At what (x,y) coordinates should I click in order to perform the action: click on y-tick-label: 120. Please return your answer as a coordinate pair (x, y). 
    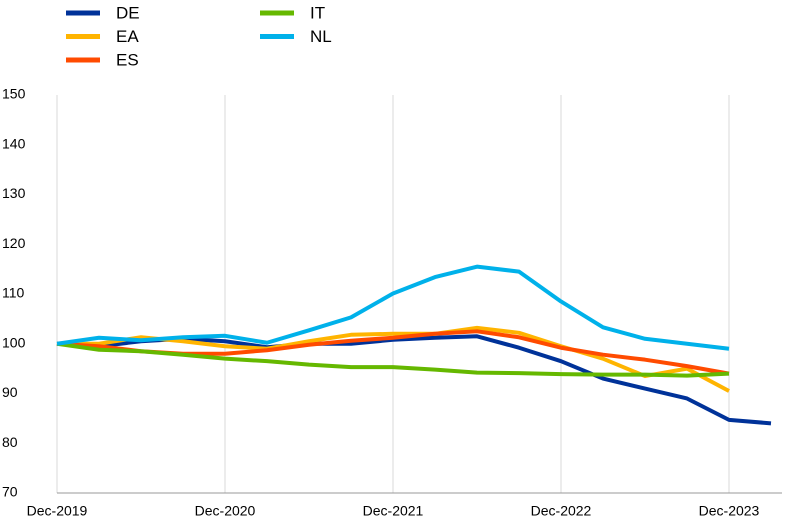
    Looking at the image, I should click on (14, 243).